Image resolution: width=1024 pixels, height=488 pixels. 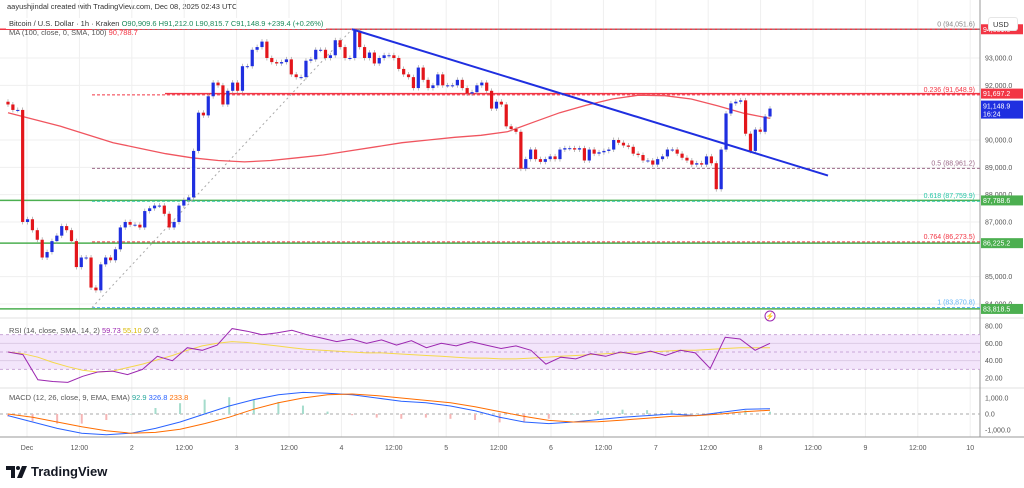 I want to click on currency-selector: USD, so click(x=1003, y=24).